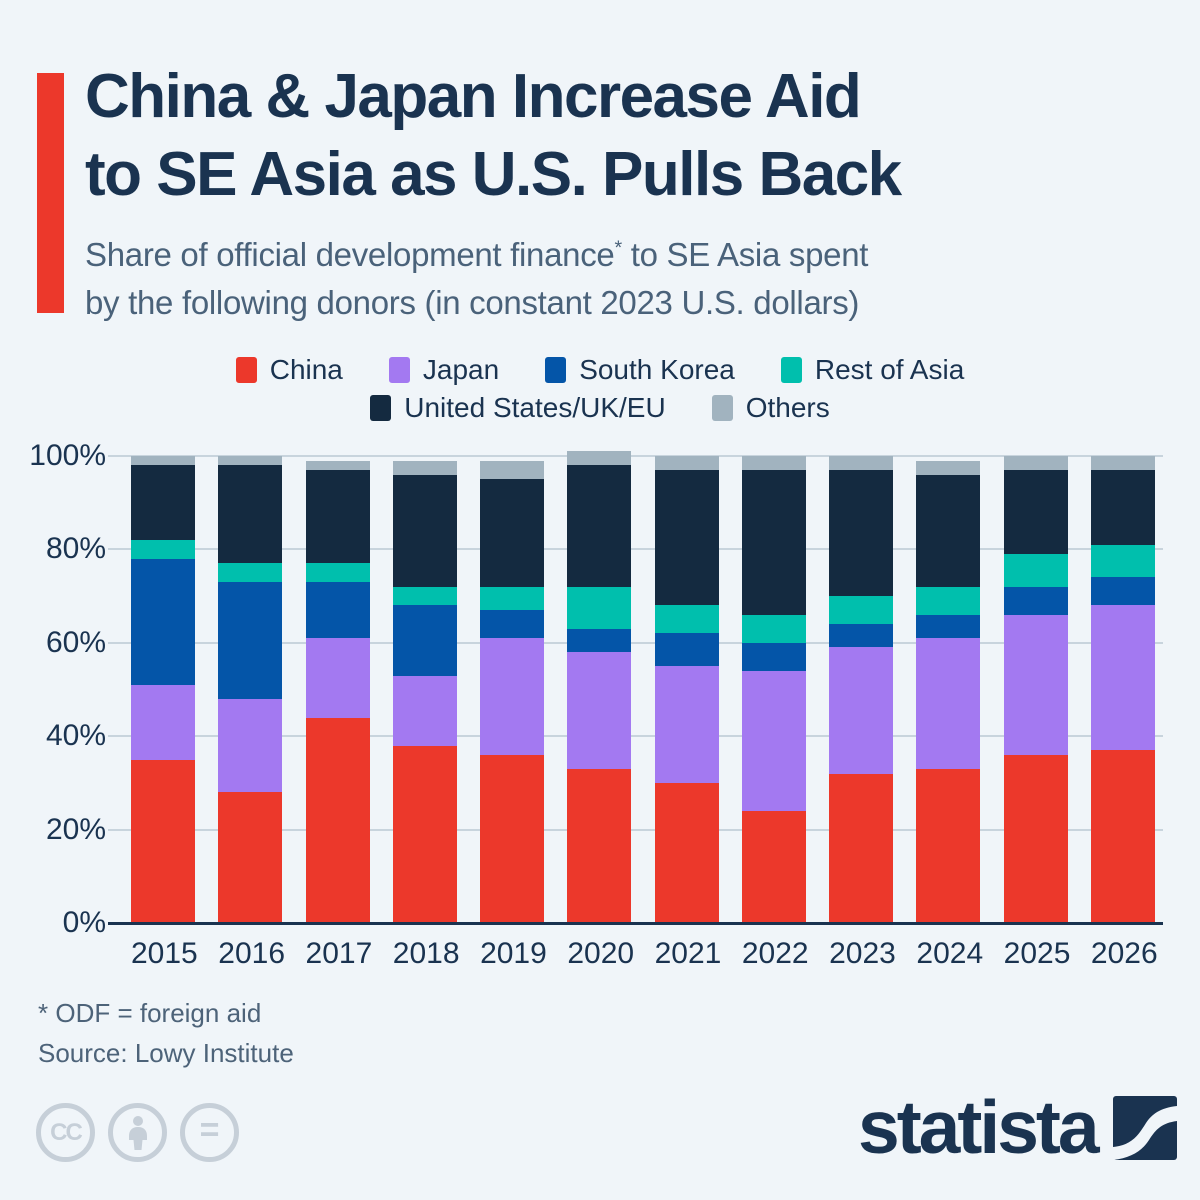  What do you see at coordinates (948, 530) in the screenshot?
I see `segment-2024-united-states-uk-eu` at bounding box center [948, 530].